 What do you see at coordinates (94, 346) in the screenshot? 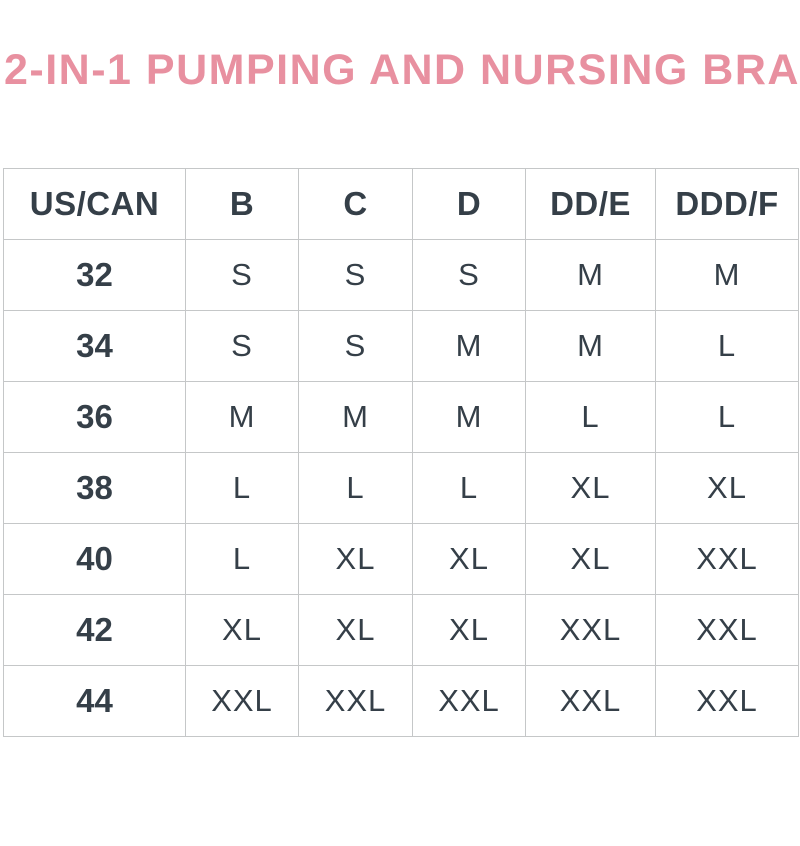
I see `band-size-cell: 34` at bounding box center [94, 346].